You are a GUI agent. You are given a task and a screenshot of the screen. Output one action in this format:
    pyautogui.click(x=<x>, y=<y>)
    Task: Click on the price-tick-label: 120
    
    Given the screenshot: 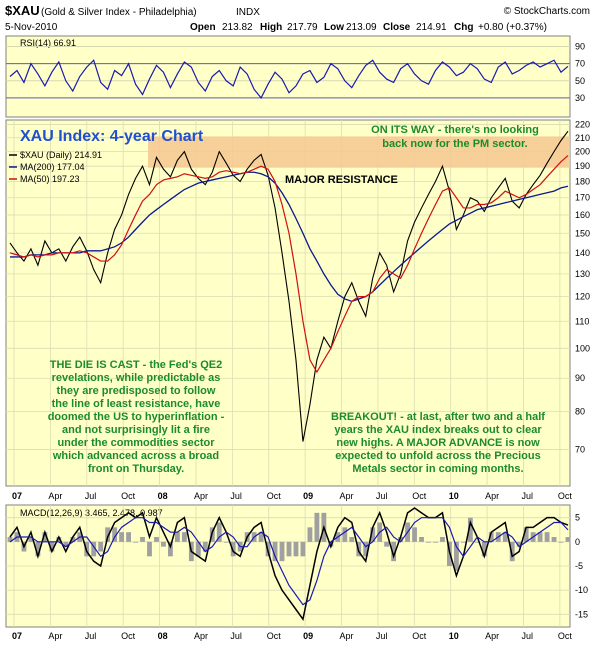 What is the action you would take?
    pyautogui.click(x=582, y=297)
    